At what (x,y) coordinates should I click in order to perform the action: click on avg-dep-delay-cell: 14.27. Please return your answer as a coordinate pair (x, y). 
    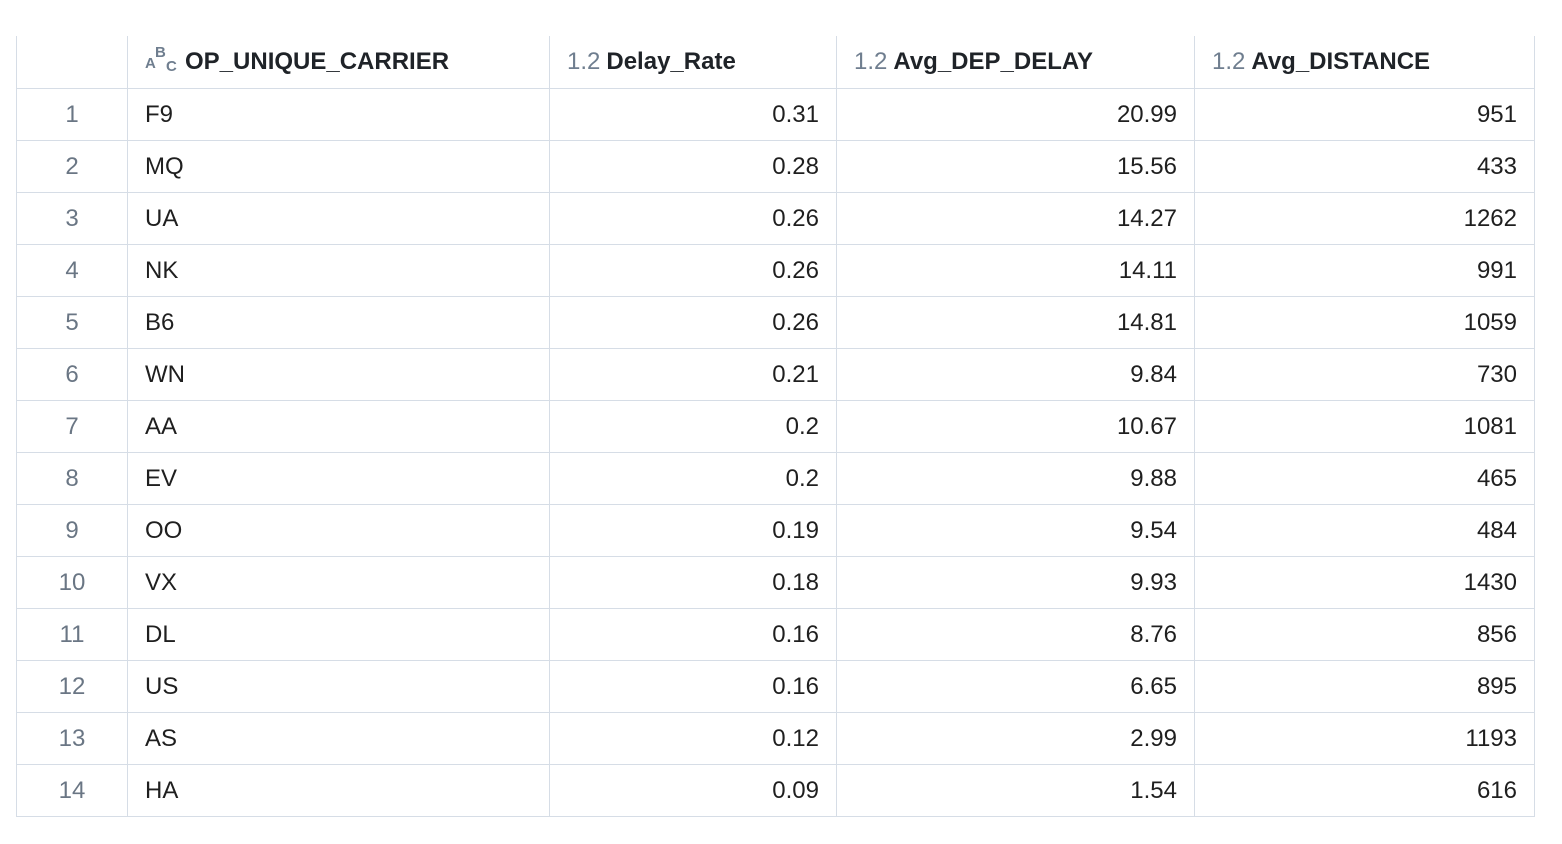
    Looking at the image, I should click on (1015, 218).